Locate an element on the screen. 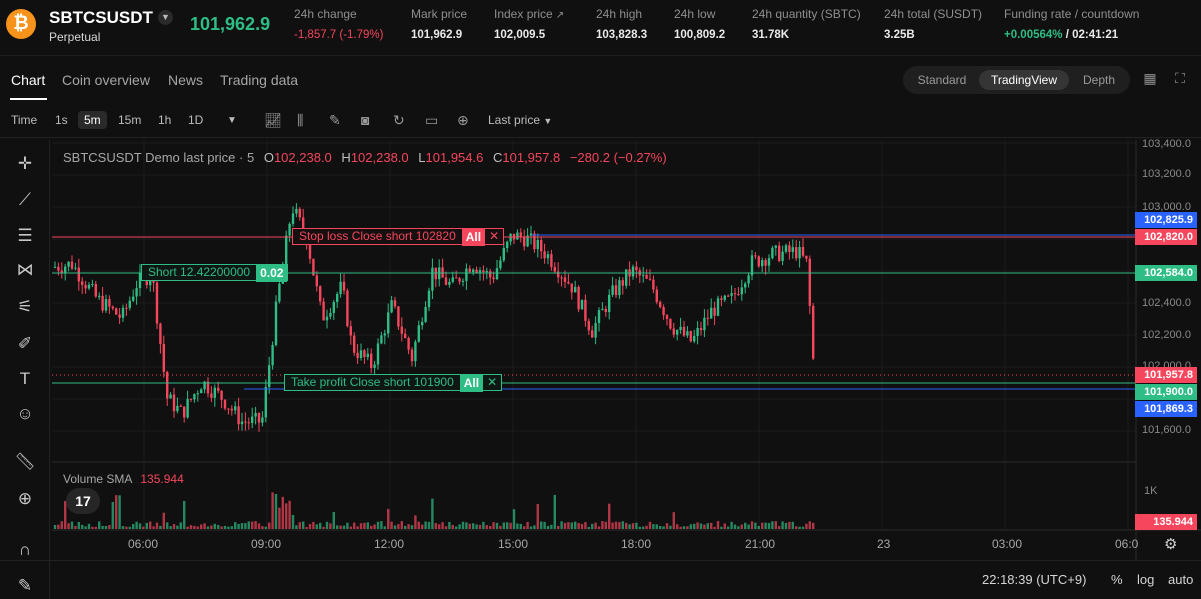  grid-layout-icon: ▦ is located at coordinates (1150, 78).